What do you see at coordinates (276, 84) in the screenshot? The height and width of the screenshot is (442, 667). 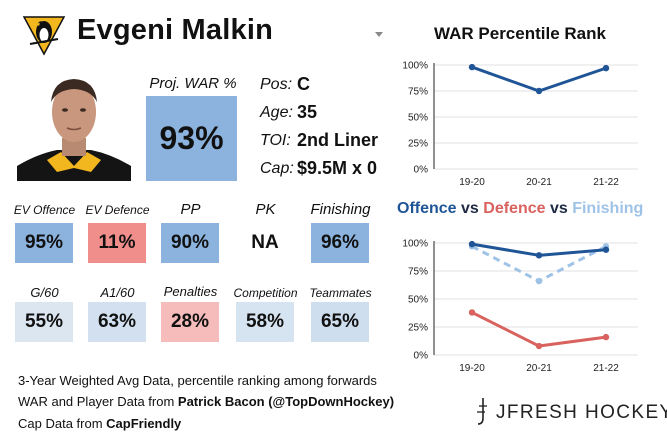 I see `info-key: Pos:` at bounding box center [276, 84].